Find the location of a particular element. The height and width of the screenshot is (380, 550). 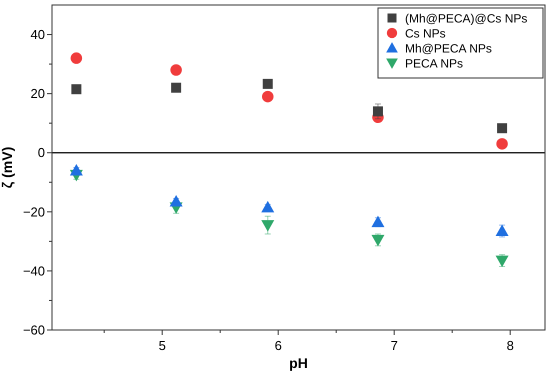

y-axis-title: ζ (mV) is located at coordinates (7, 167).